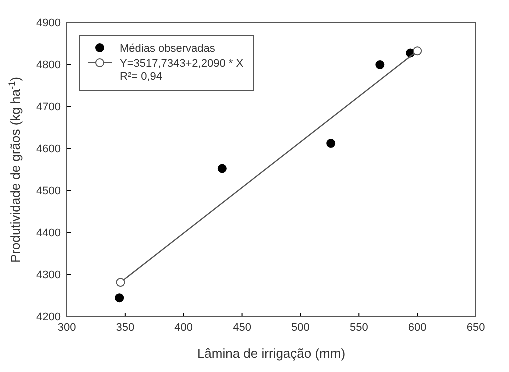  I want to click on y-tick-label: 4400, so click(48, 234).